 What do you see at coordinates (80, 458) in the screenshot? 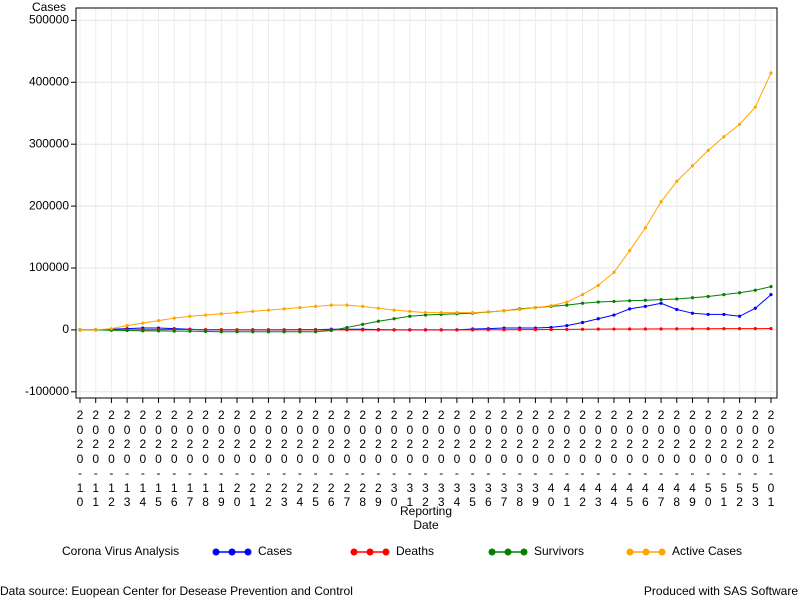
I see `x-tick-label: 2020-10` at bounding box center [80, 458].